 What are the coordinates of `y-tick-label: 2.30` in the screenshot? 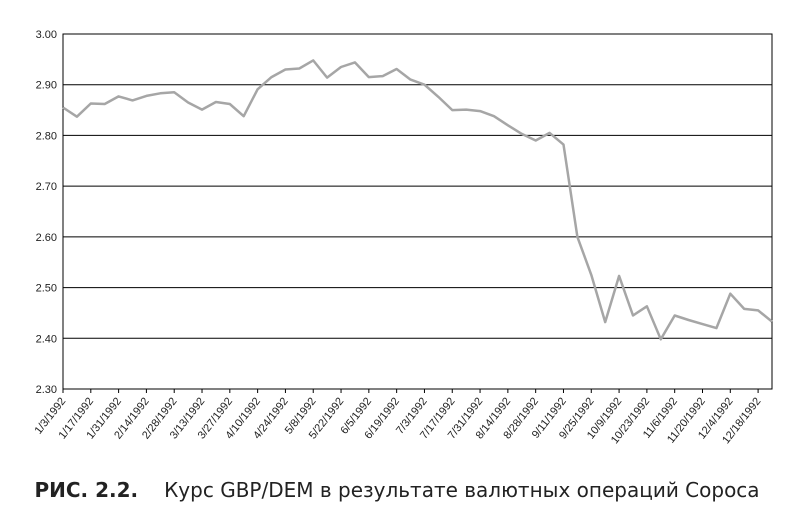 It's located at (46, 390).